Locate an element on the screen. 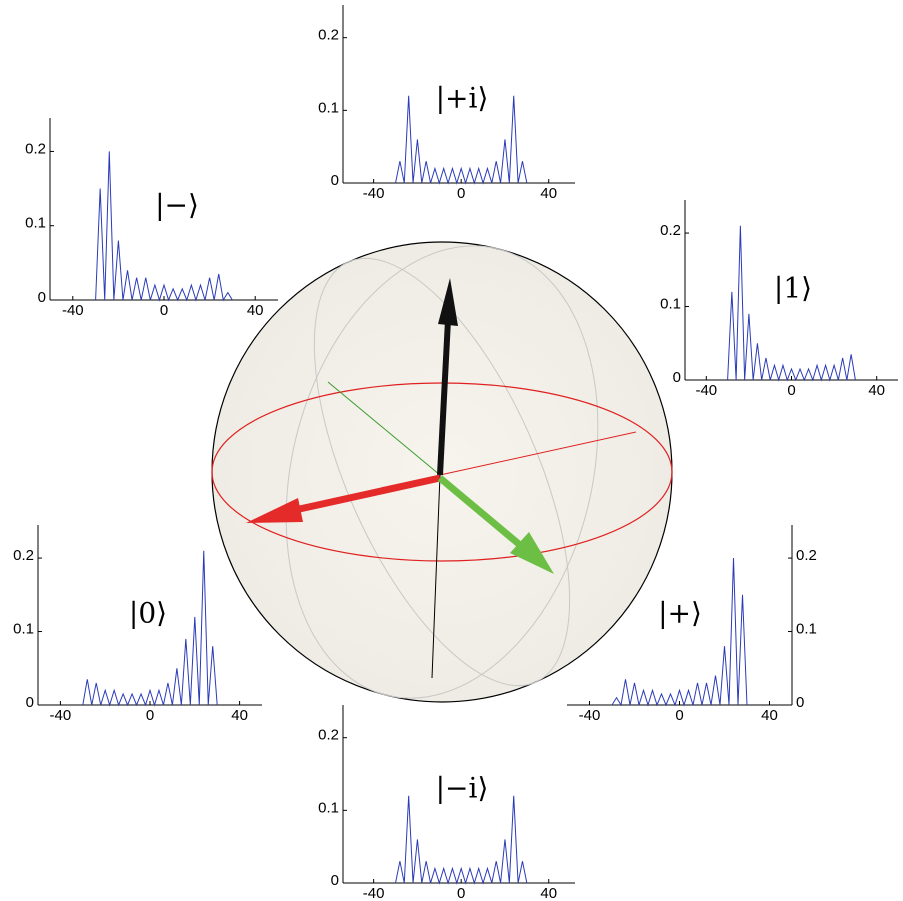 The height and width of the screenshot is (901, 903). plot: 0 0.1 0.2 -40 0 40 |+i⟩ is located at coordinates (446, 103).